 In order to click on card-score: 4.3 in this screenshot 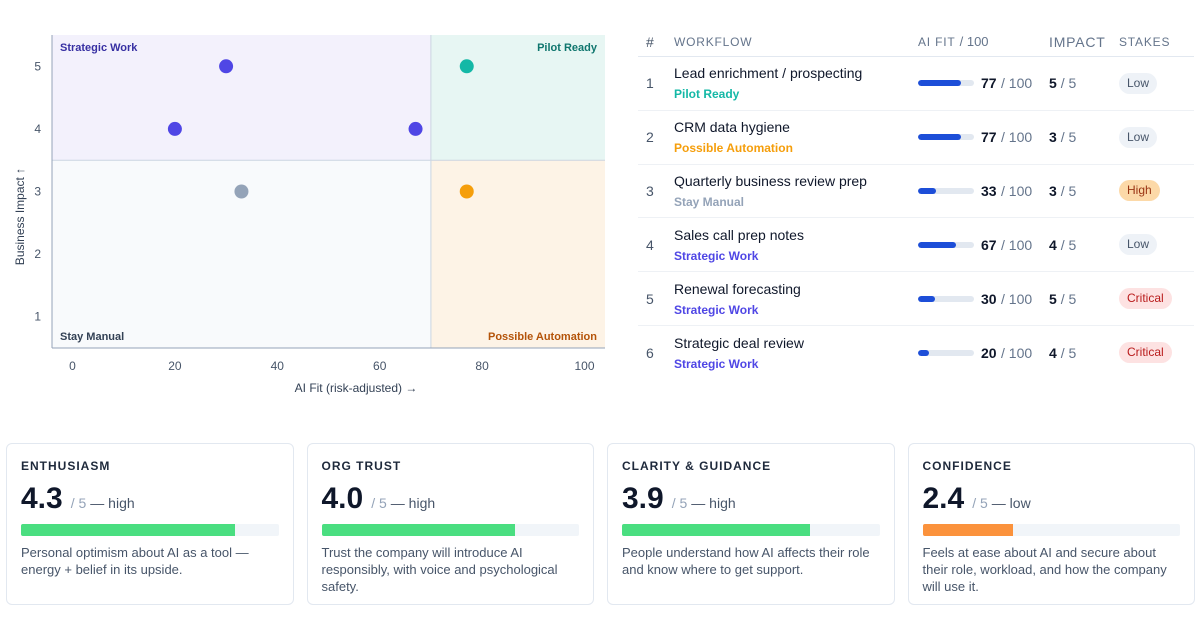, I will do `click(42, 498)`.